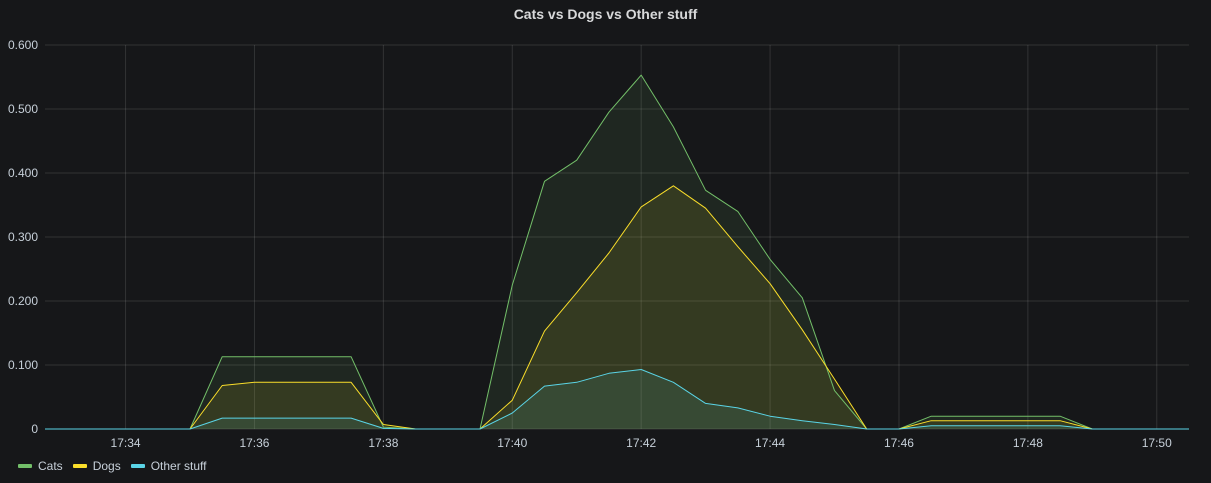 The height and width of the screenshot is (483, 1211). I want to click on legend-item-dogs: Dogs, so click(96, 466).